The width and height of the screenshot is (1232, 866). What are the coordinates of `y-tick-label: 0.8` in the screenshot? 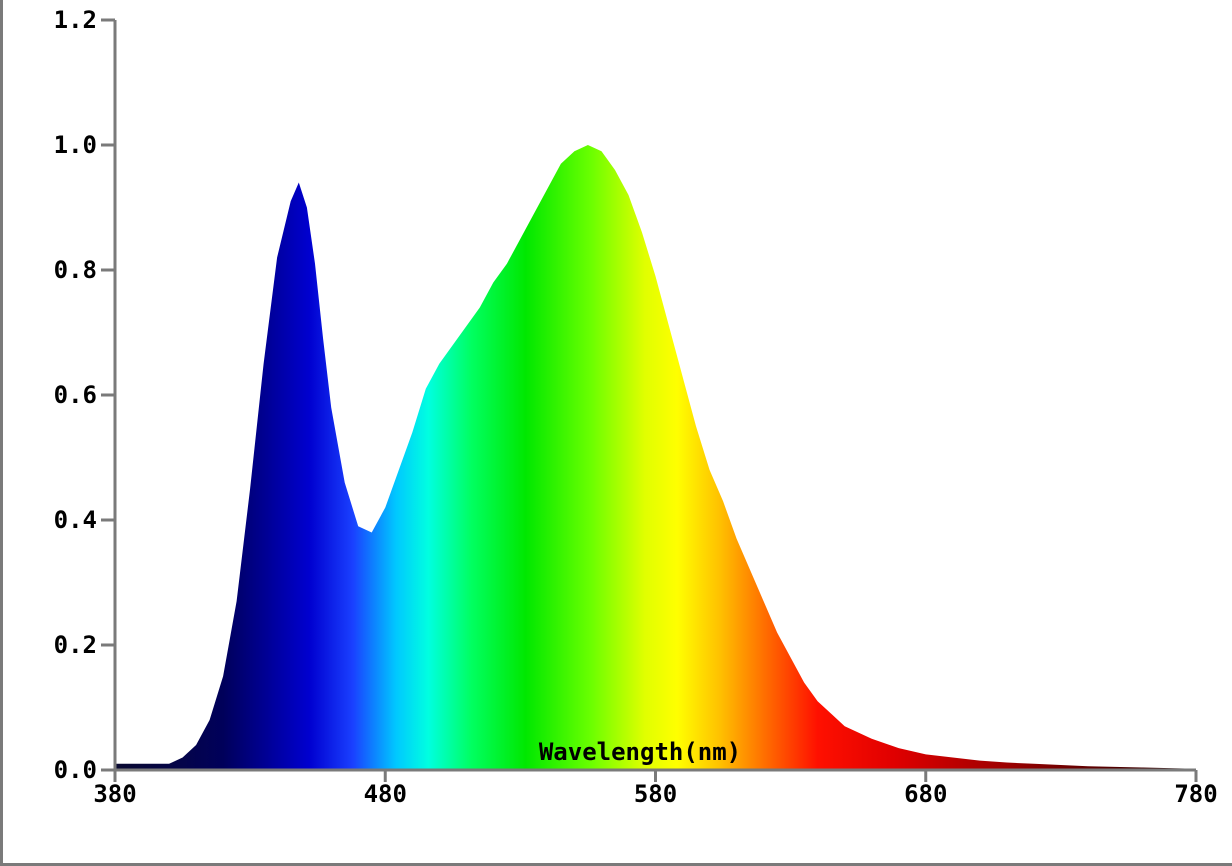 It's located at (75, 270).